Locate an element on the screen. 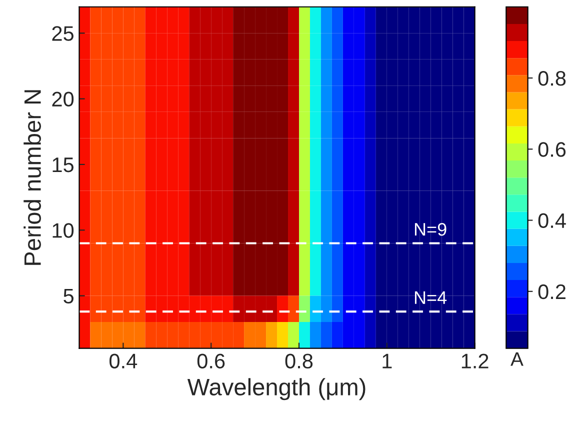 This screenshot has height=430, width=570. color-bar-label: 0.2 is located at coordinates (552, 292).